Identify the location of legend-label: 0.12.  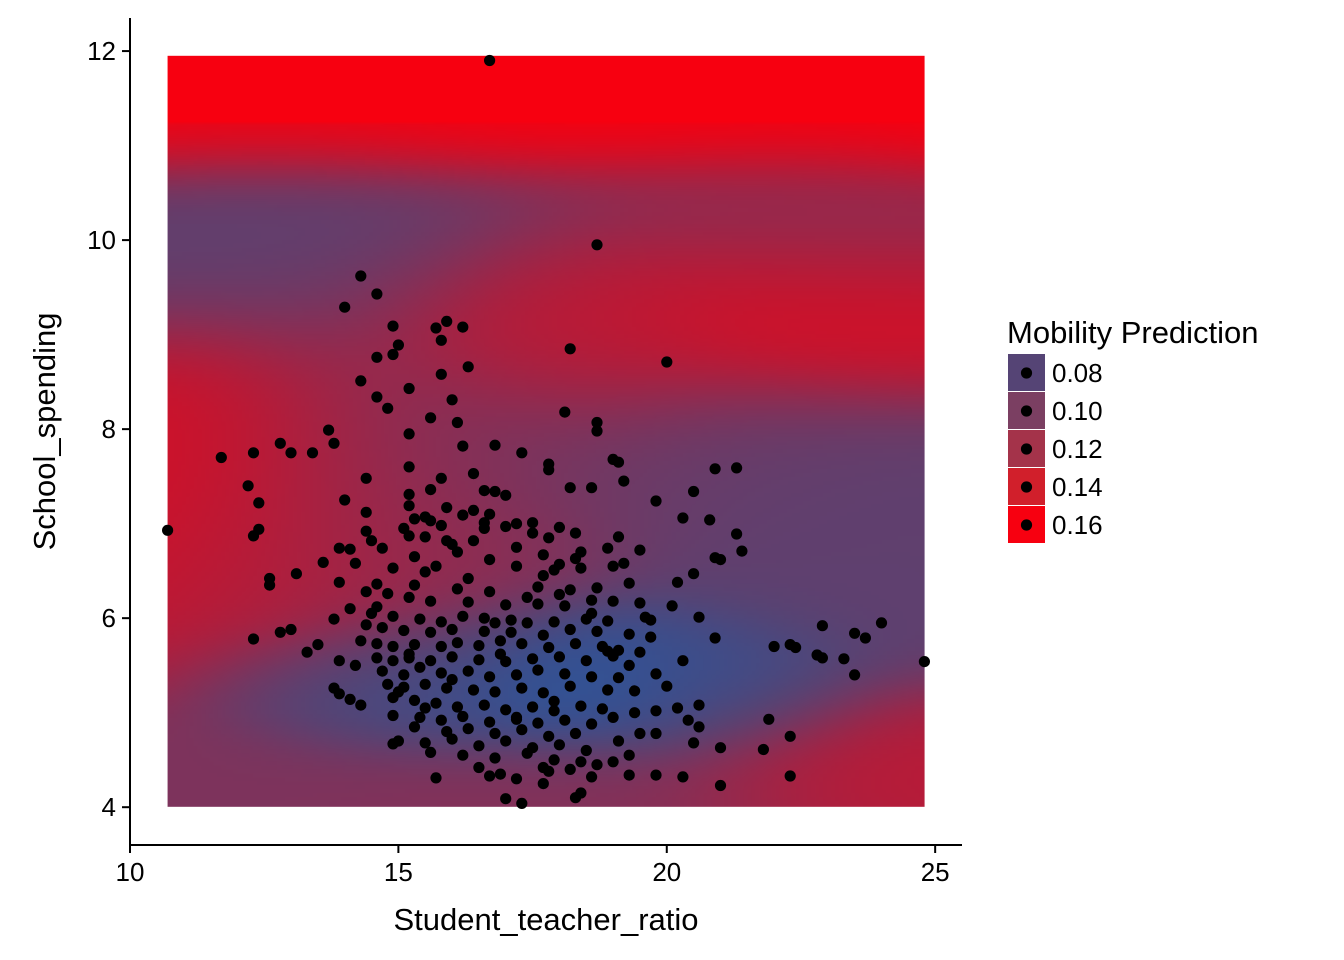
(1077, 449).